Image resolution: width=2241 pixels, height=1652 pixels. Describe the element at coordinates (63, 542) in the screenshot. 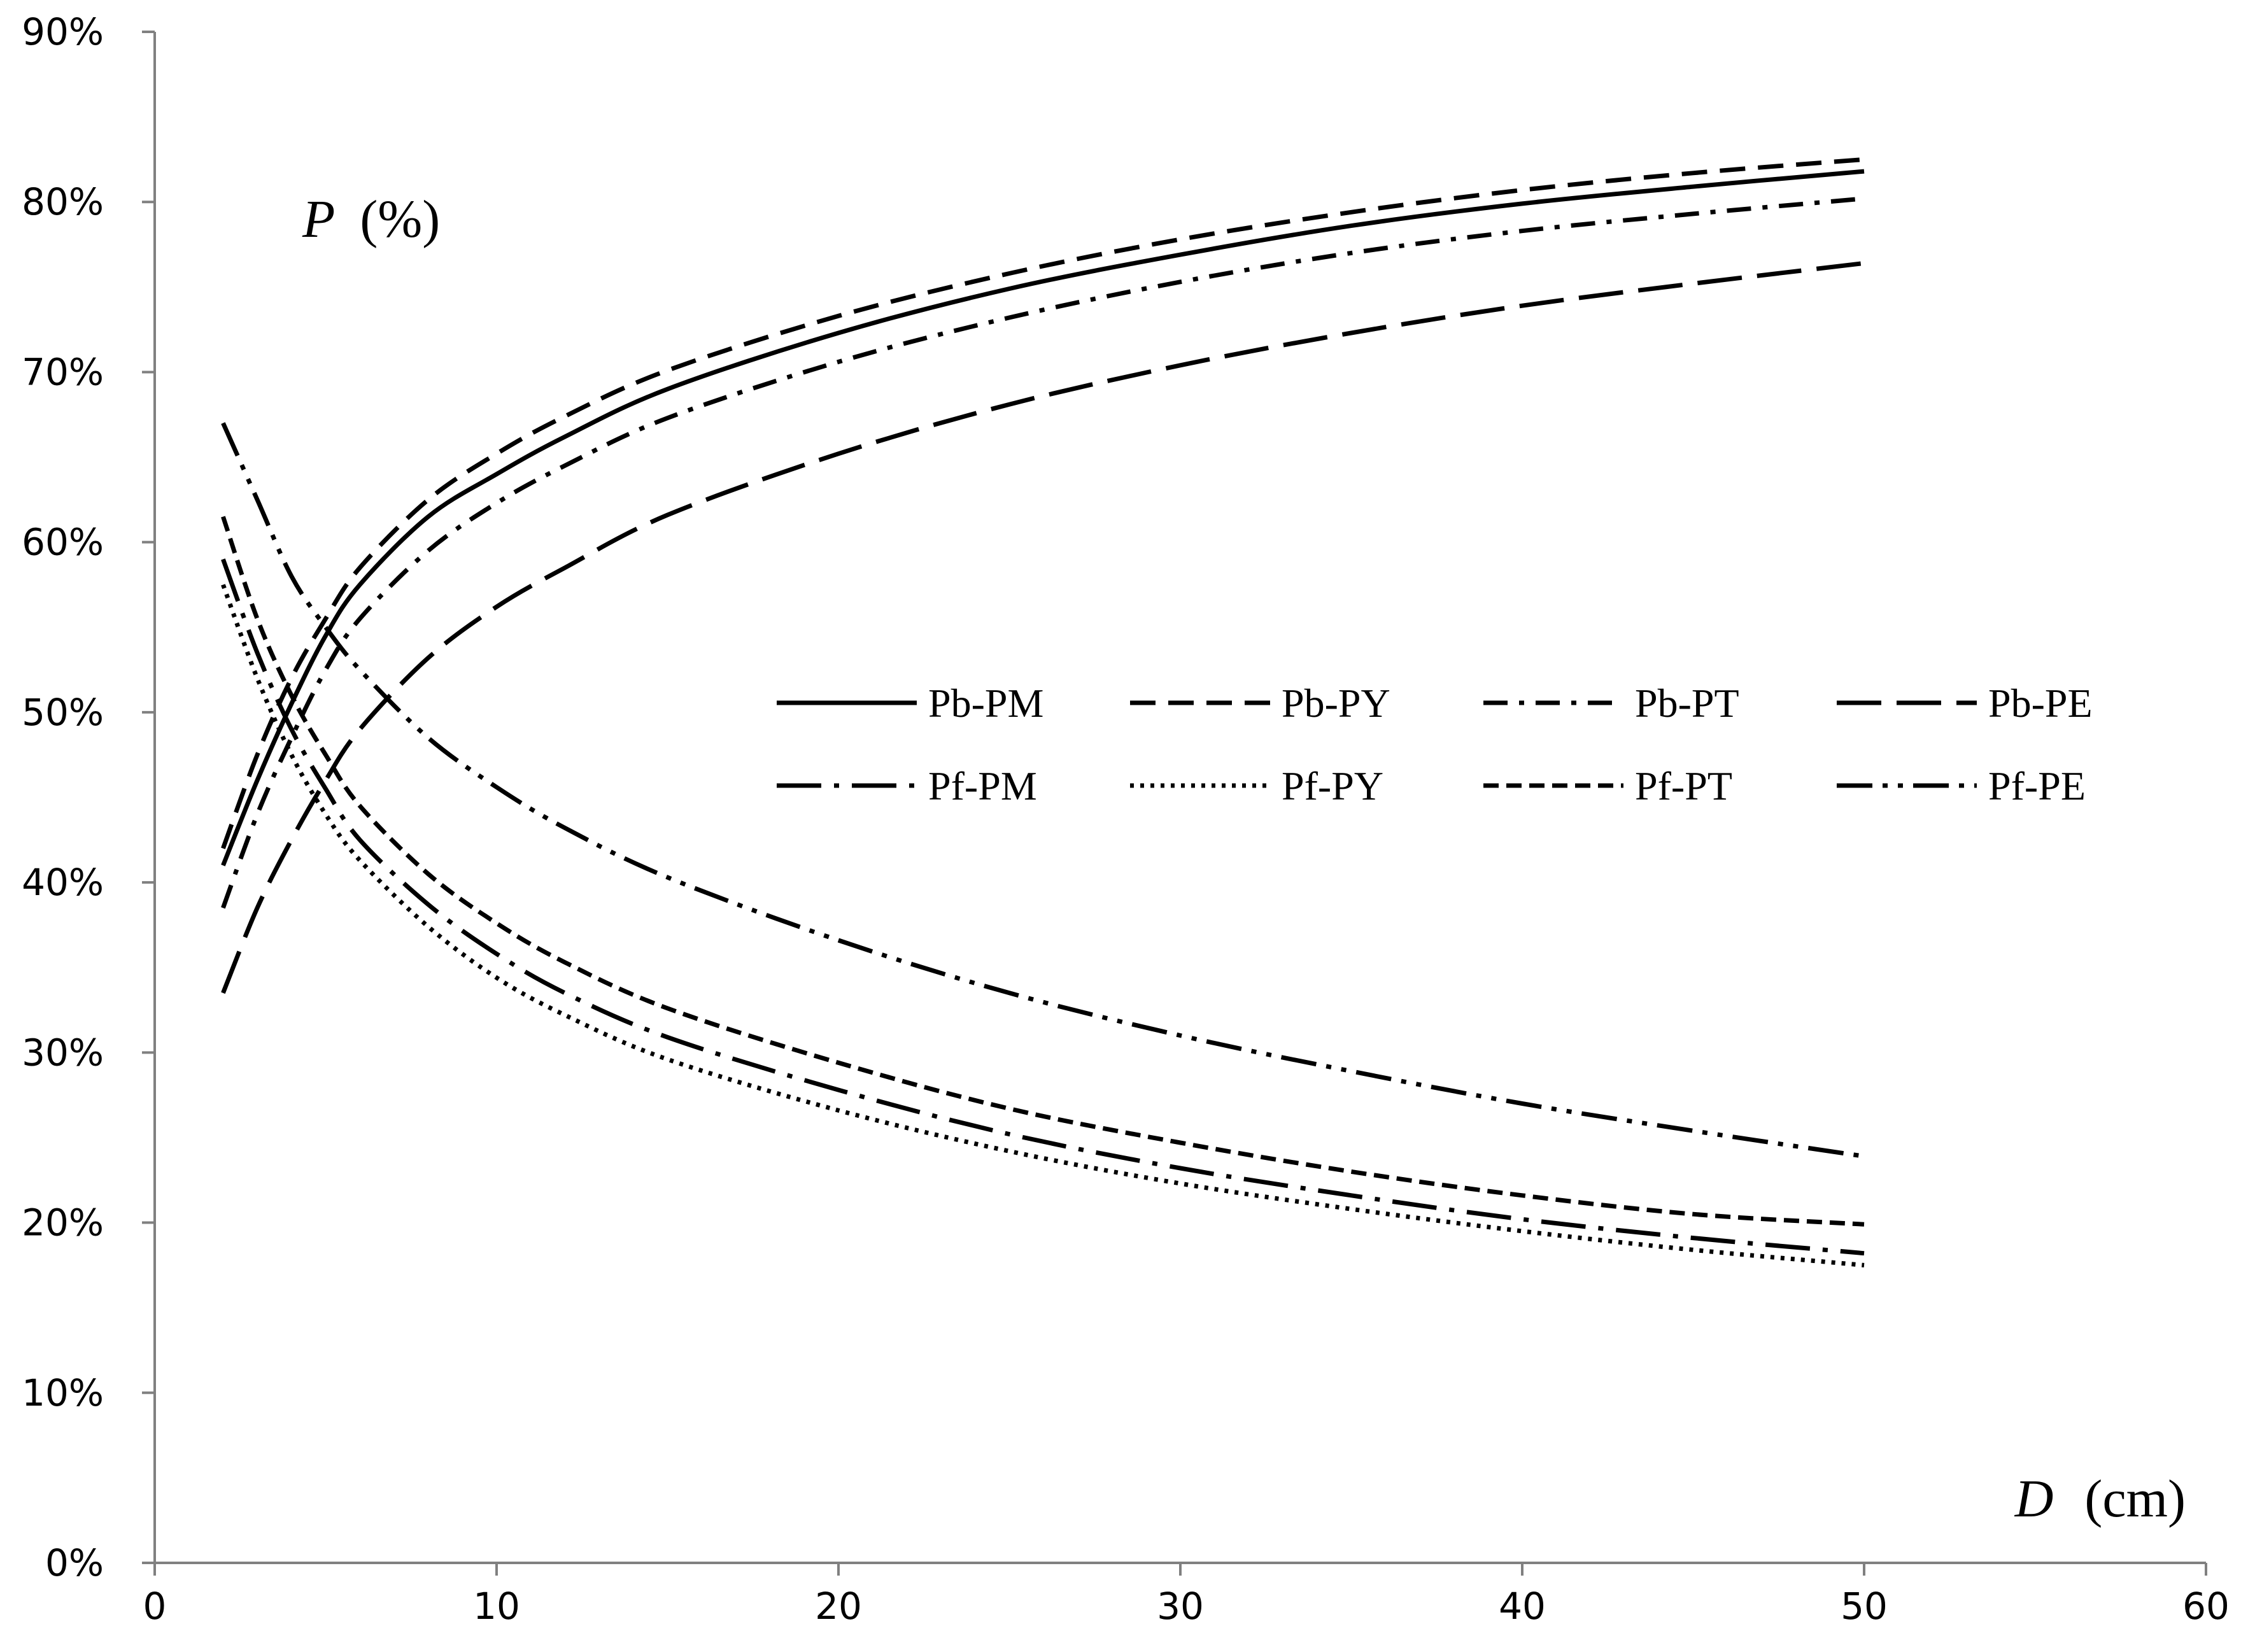

I see `y-tick-label: 60%` at that location.